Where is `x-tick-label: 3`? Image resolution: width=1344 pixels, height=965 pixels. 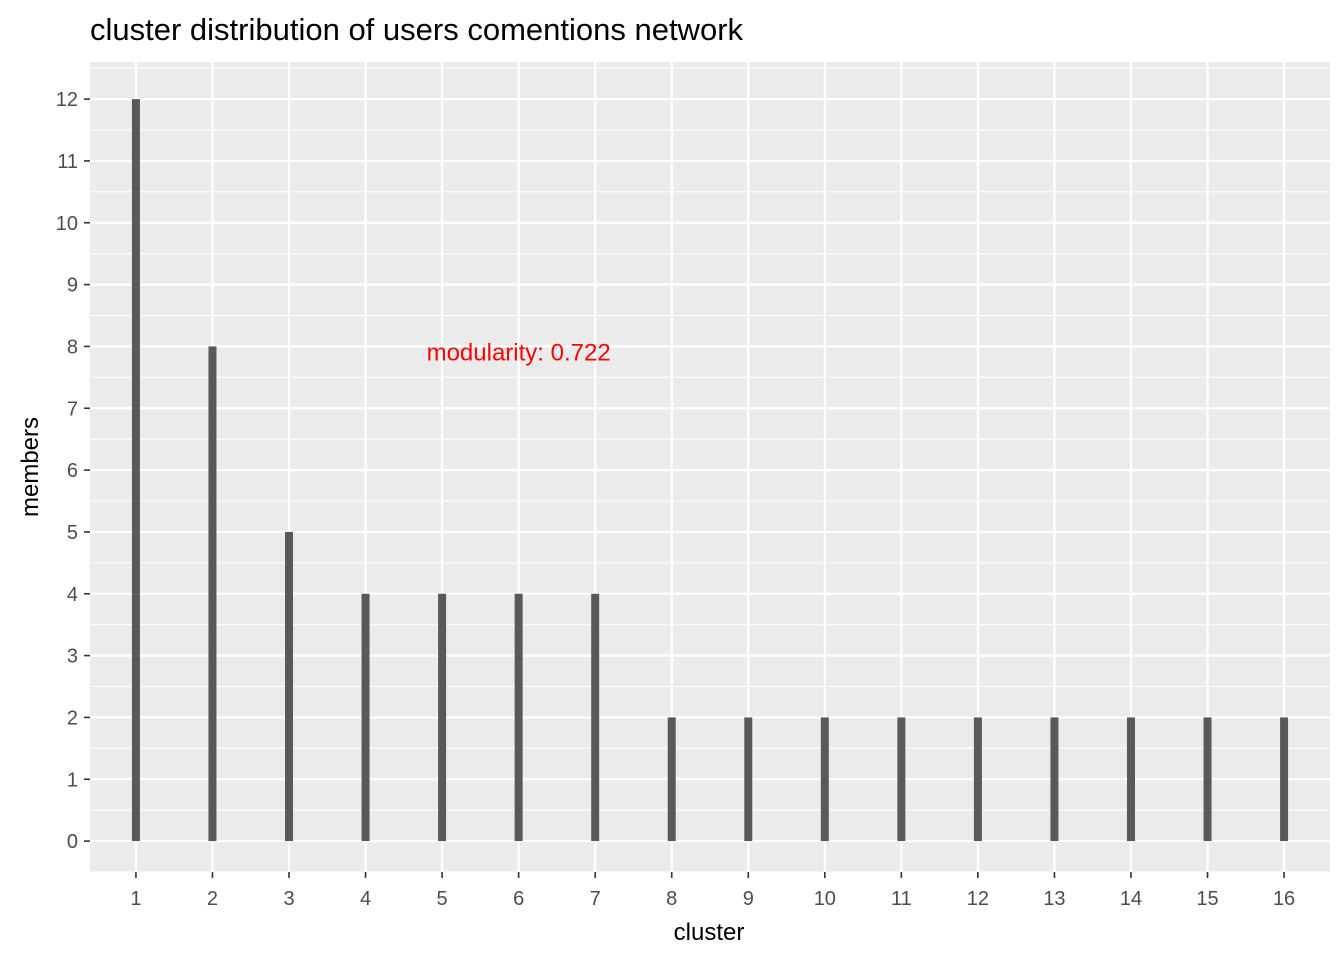 x-tick-label: 3 is located at coordinates (288, 899).